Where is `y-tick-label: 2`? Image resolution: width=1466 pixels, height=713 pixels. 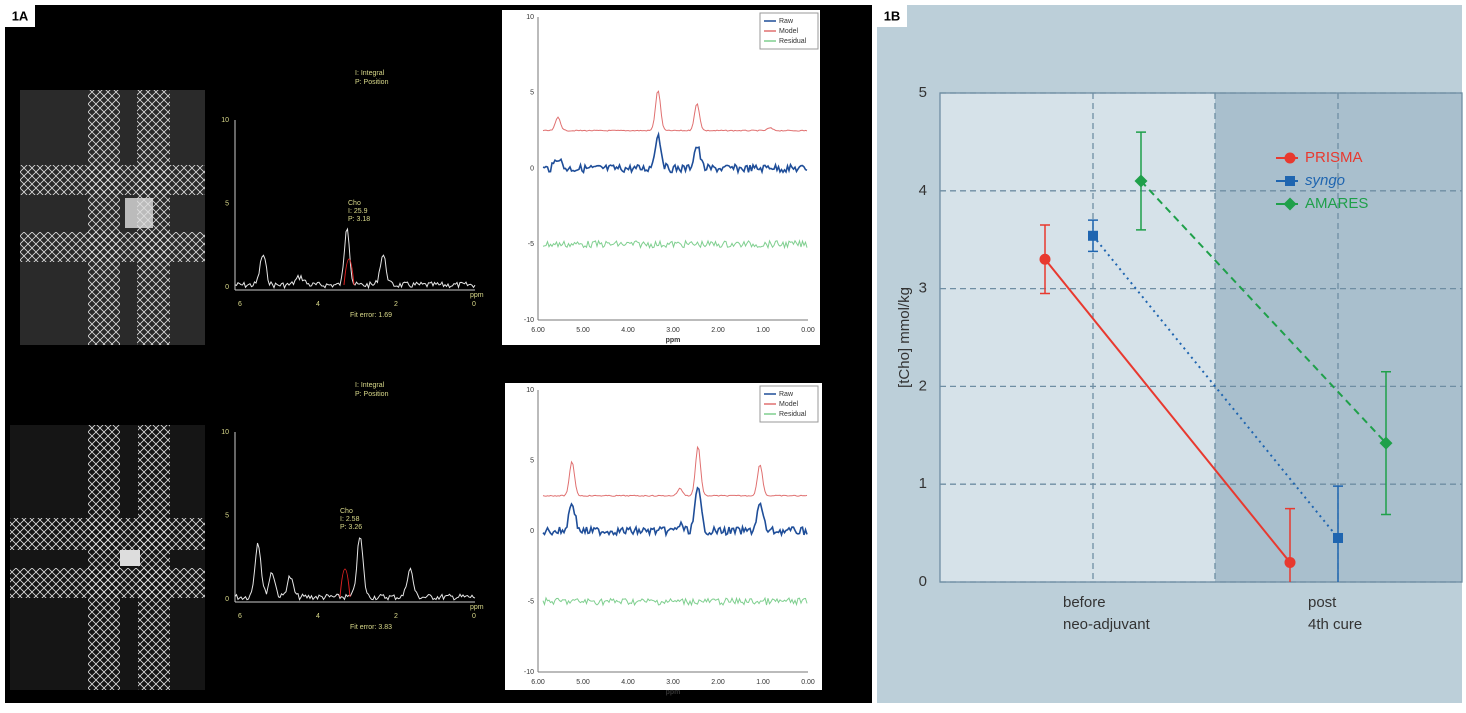
y-tick-label: 2 is located at coordinates (923, 385).